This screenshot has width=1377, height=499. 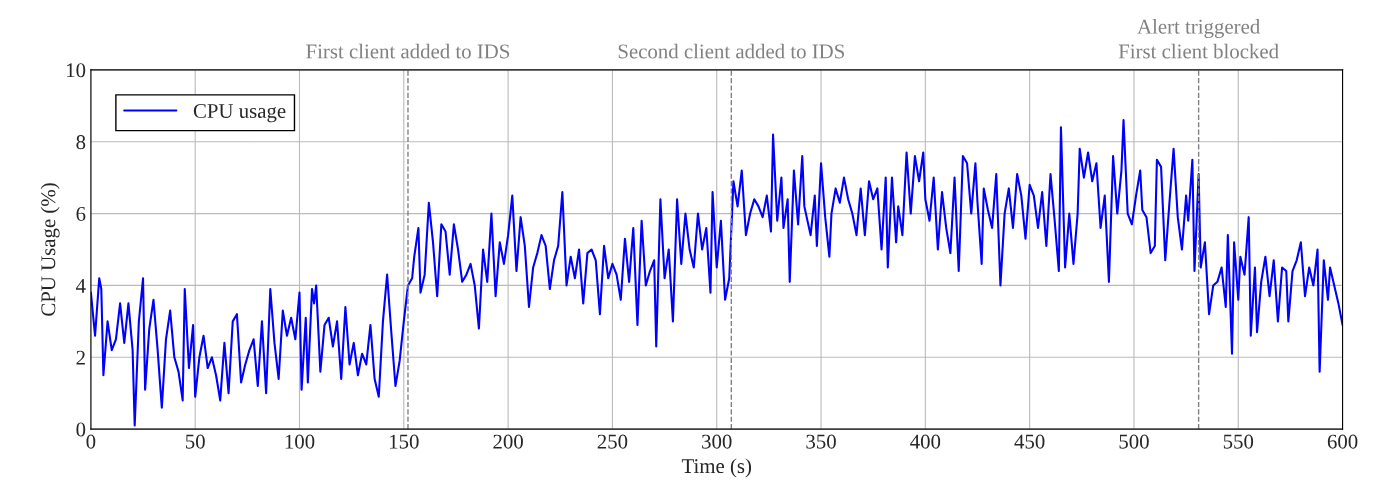 I want to click on x-tick-label: 250, so click(x=612, y=441).